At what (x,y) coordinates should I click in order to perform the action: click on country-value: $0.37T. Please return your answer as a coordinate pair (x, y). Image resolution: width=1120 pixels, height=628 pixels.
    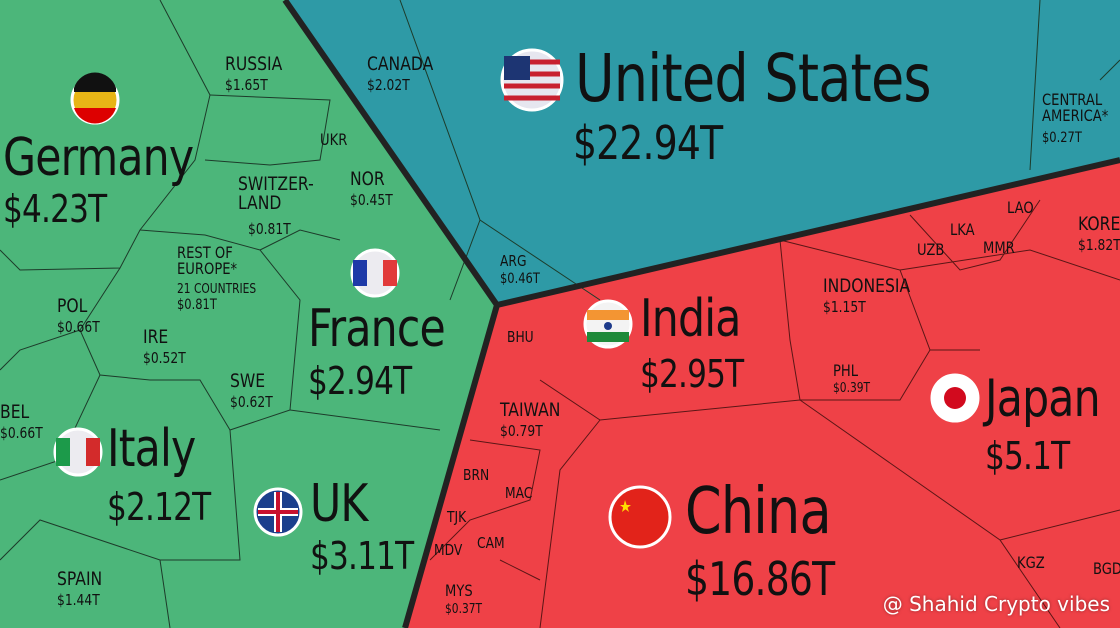
    Looking at the image, I should click on (464, 609).